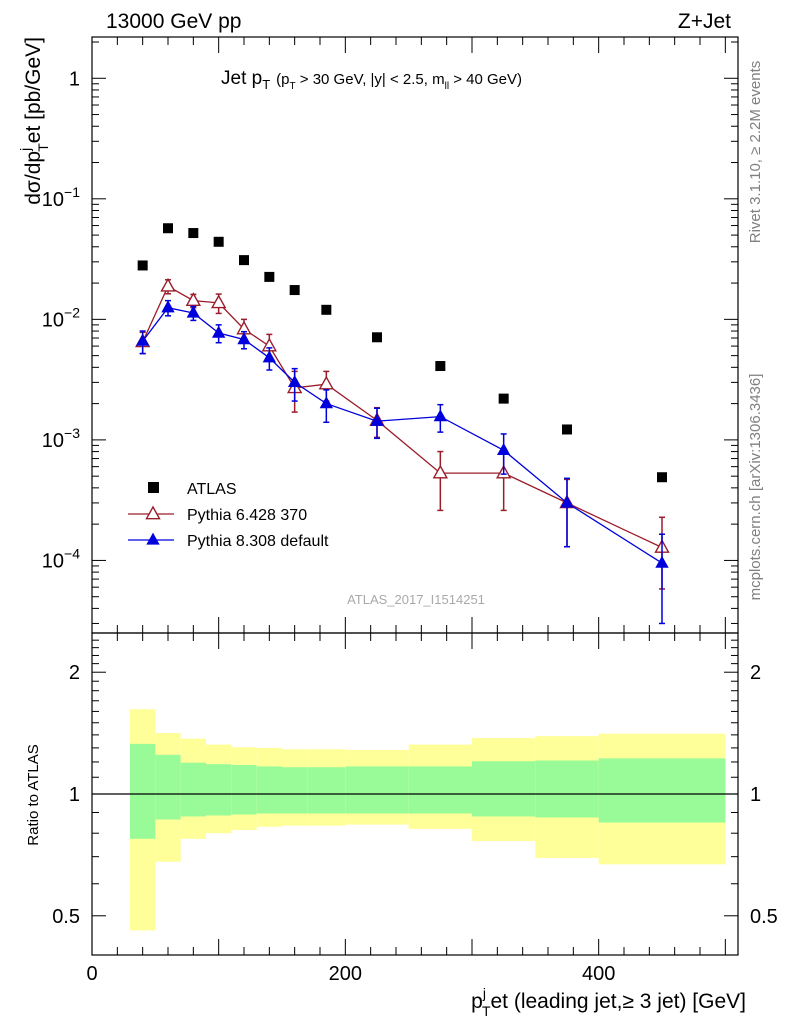 This screenshot has width=786, height=1024. Describe the element at coordinates (212, 489) in the screenshot. I see `legend-label: ATLAS` at that location.